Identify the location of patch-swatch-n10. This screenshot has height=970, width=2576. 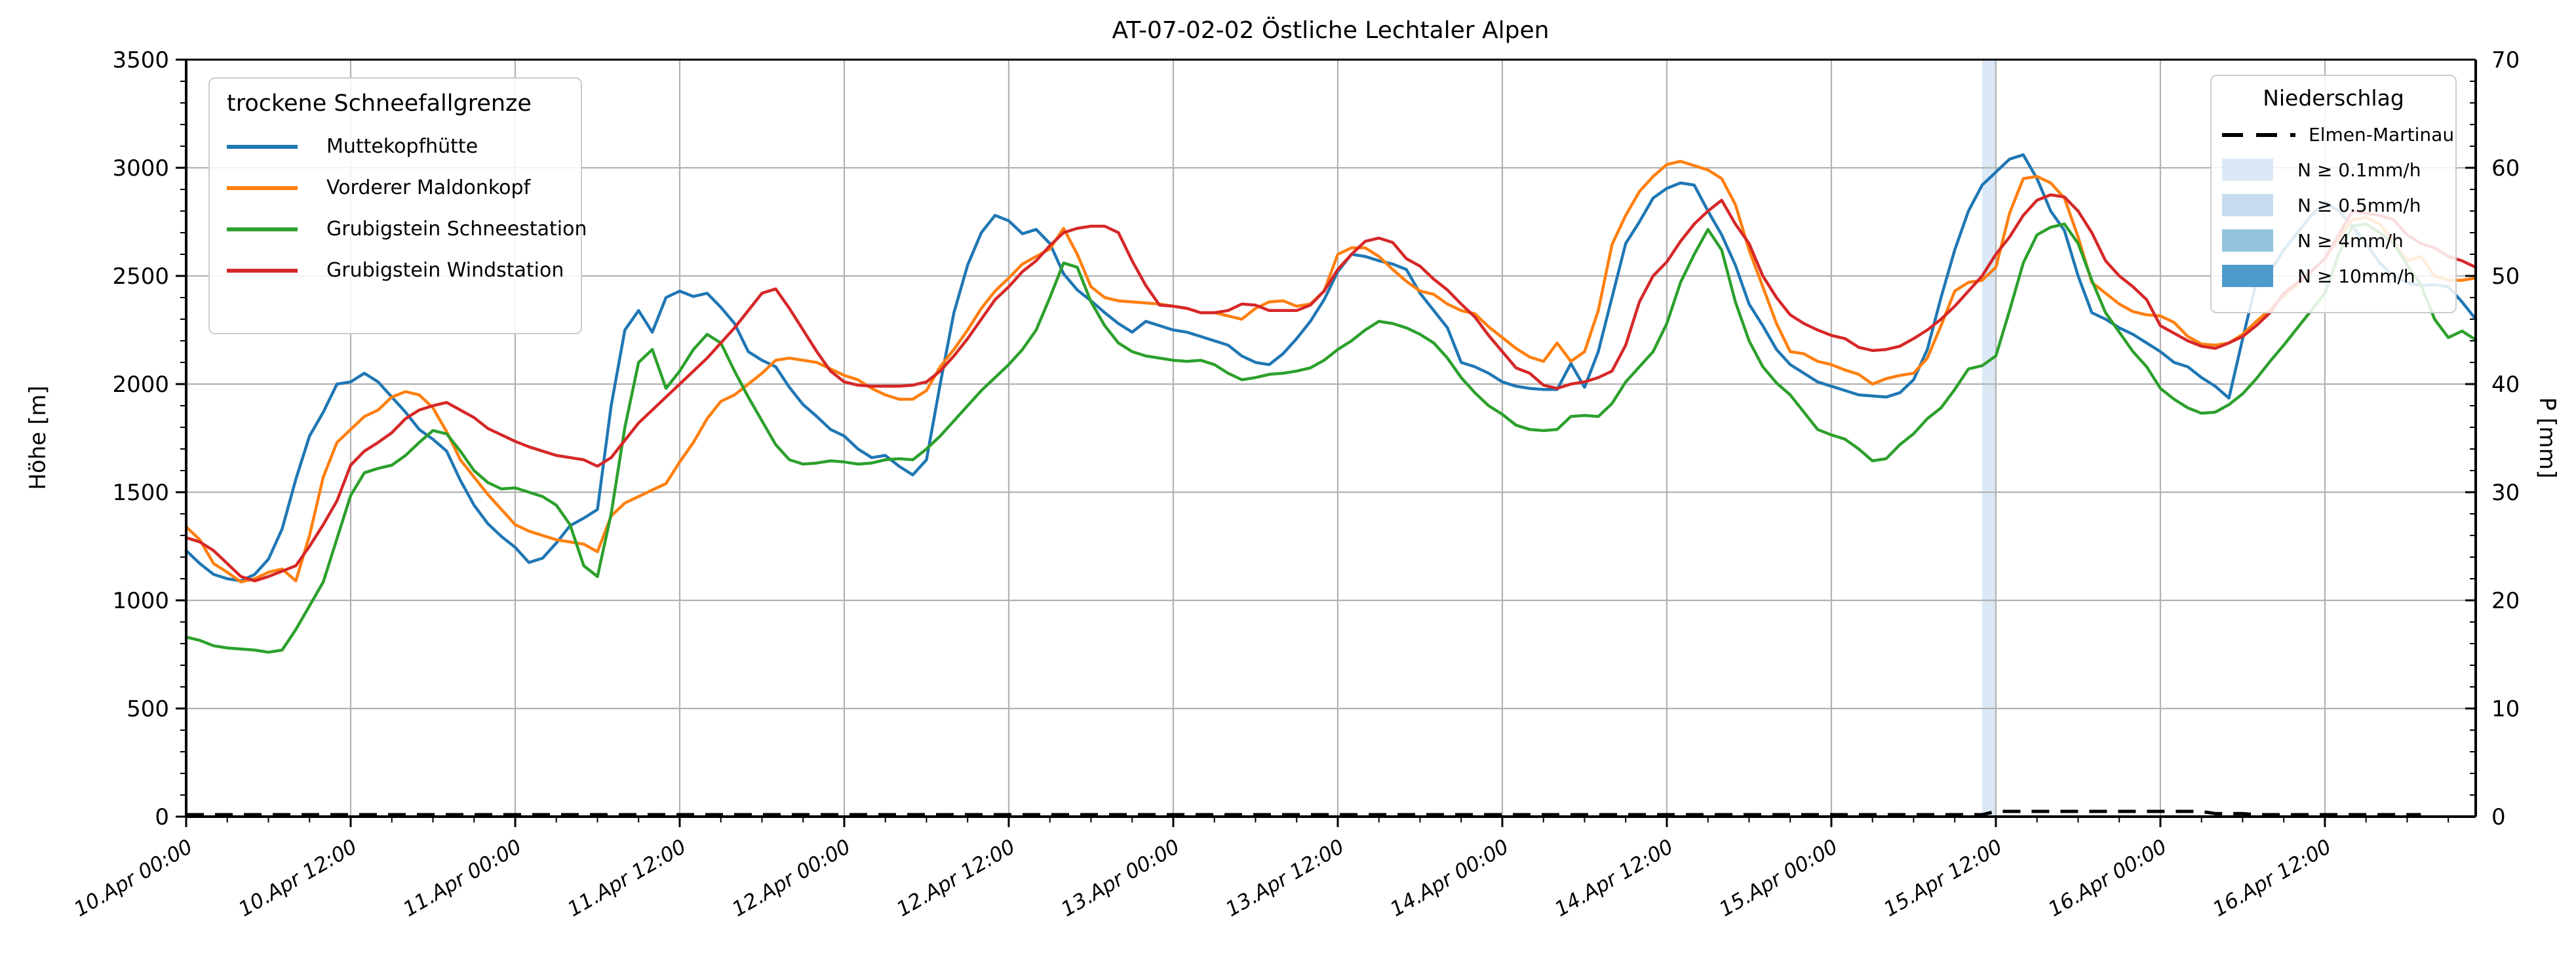
(2247, 276).